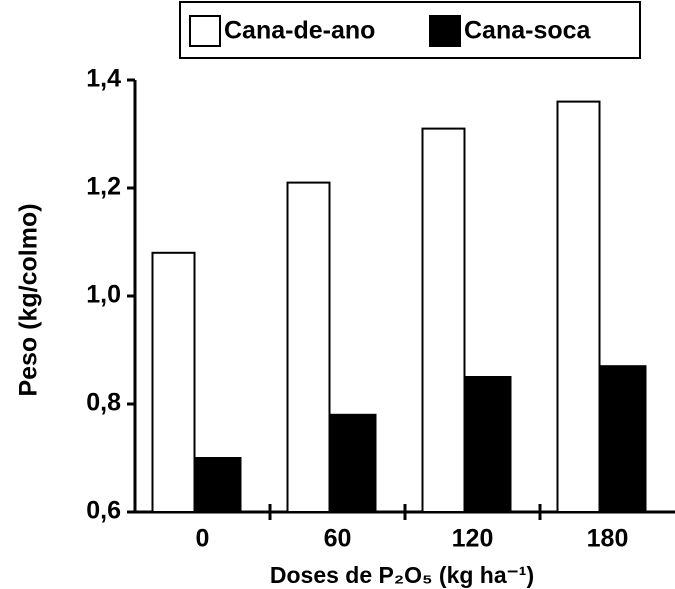  What do you see at coordinates (29, 299) in the screenshot?
I see `y-axis-label: Peso (kg/colmo)` at bounding box center [29, 299].